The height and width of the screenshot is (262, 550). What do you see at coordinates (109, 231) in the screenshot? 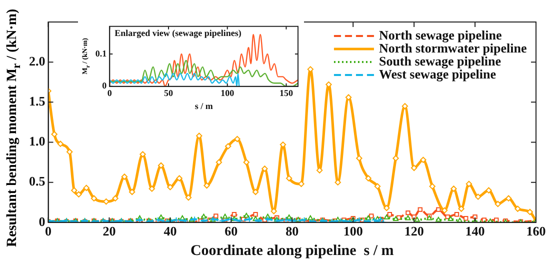
I see `x-tick-label: 20` at bounding box center [109, 231].